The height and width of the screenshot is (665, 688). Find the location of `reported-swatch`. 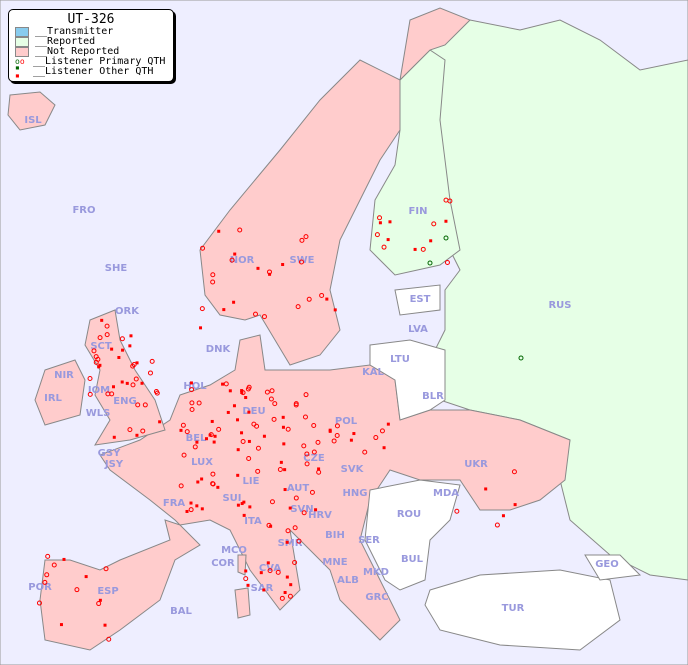

reported-swatch is located at coordinates (22, 42).